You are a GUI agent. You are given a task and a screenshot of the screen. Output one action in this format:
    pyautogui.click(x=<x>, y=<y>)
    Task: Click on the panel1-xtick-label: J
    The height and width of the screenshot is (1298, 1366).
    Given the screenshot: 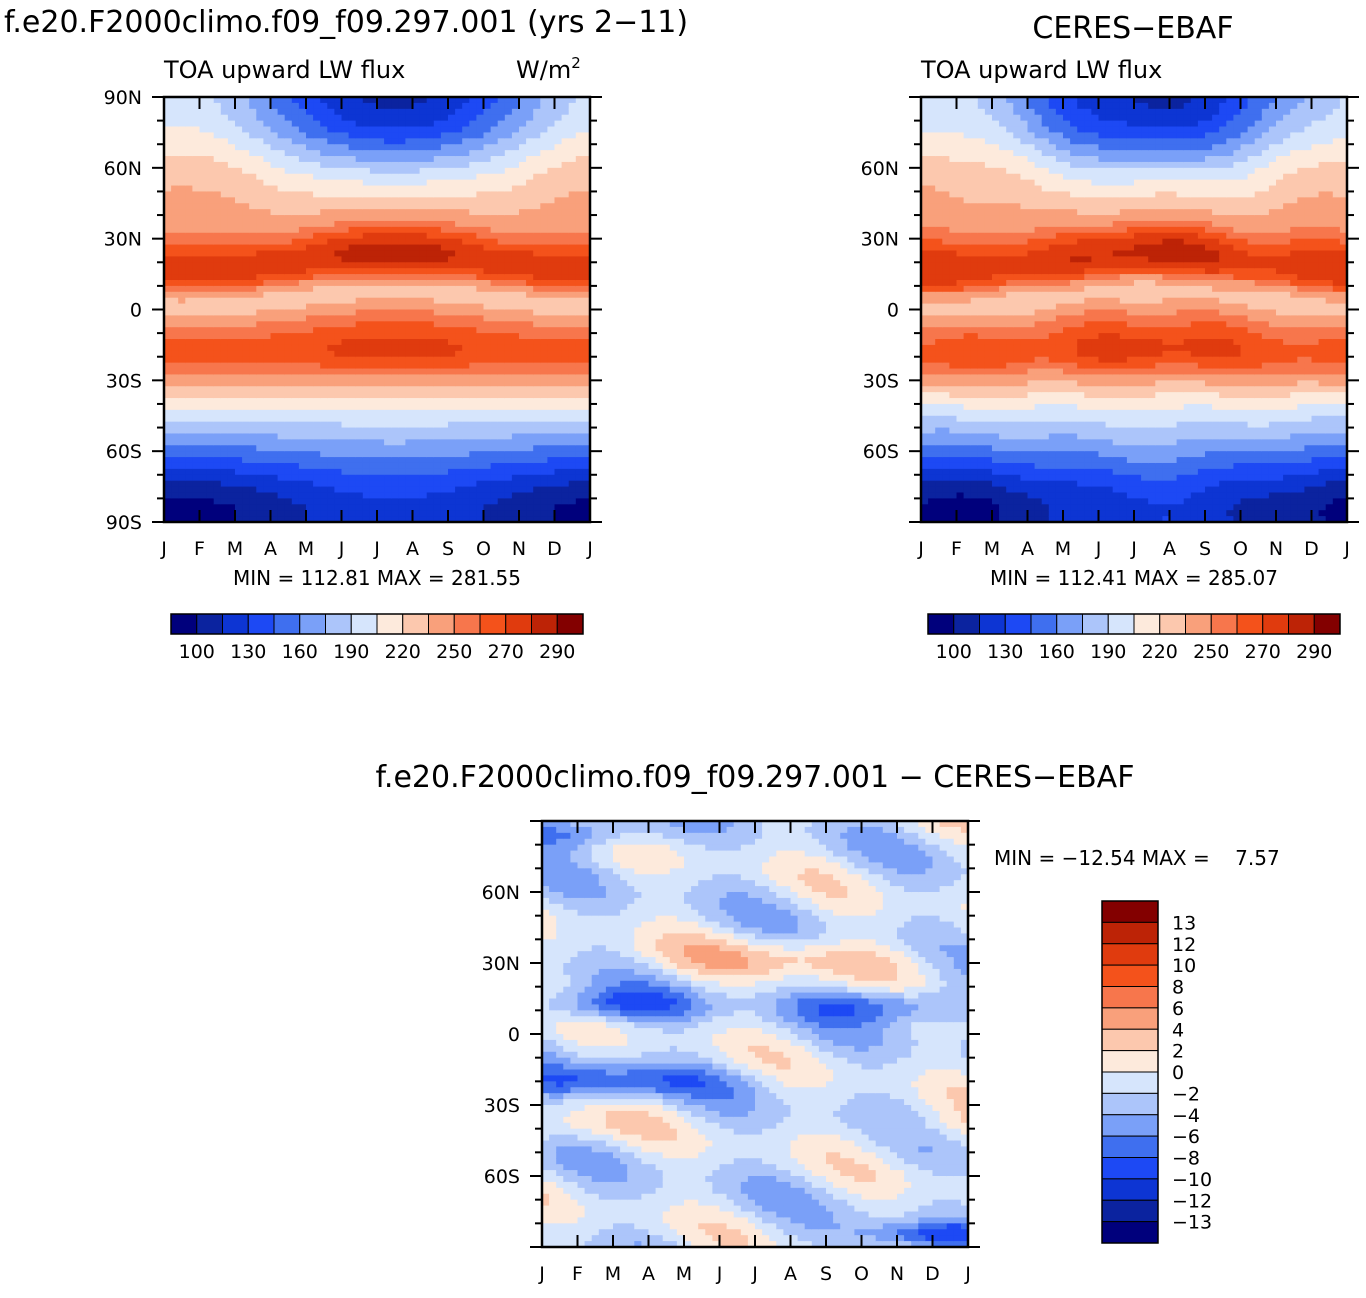 What is the action you would take?
    pyautogui.click(x=376, y=549)
    